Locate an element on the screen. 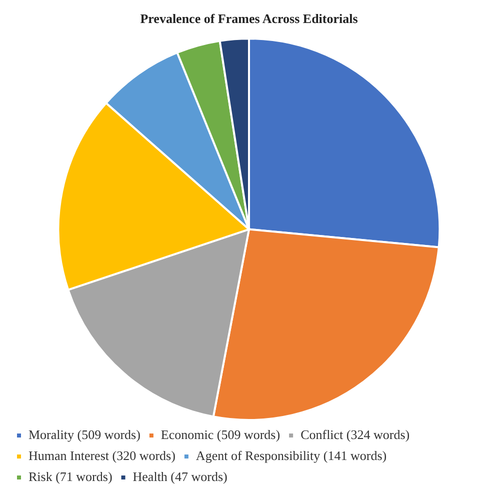 This screenshot has height=498, width=498. legend-label: Economic (509 words) is located at coordinates (220, 434).